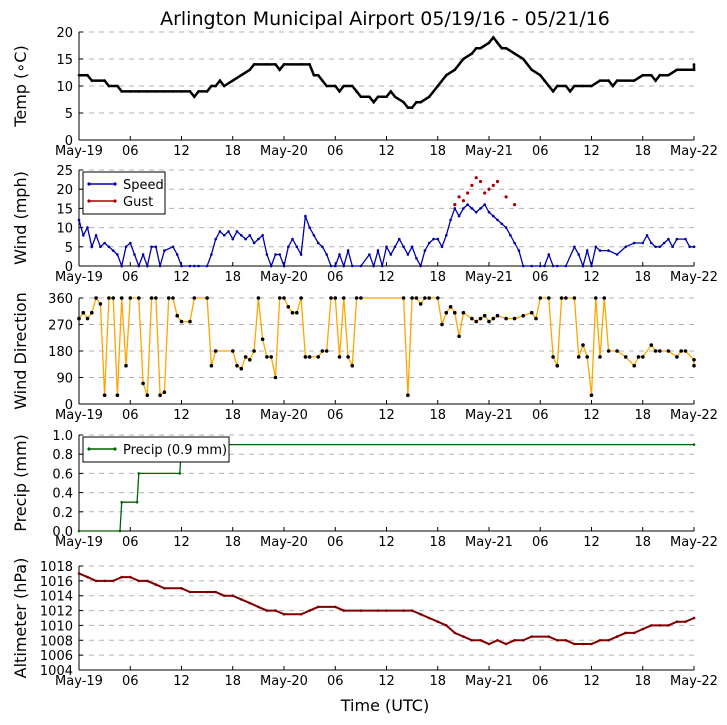 Image resolution: width=727 pixels, height=725 pixels. What do you see at coordinates (64, 87) in the screenshot?
I see `temp-y-tick-label: 10` at bounding box center [64, 87].